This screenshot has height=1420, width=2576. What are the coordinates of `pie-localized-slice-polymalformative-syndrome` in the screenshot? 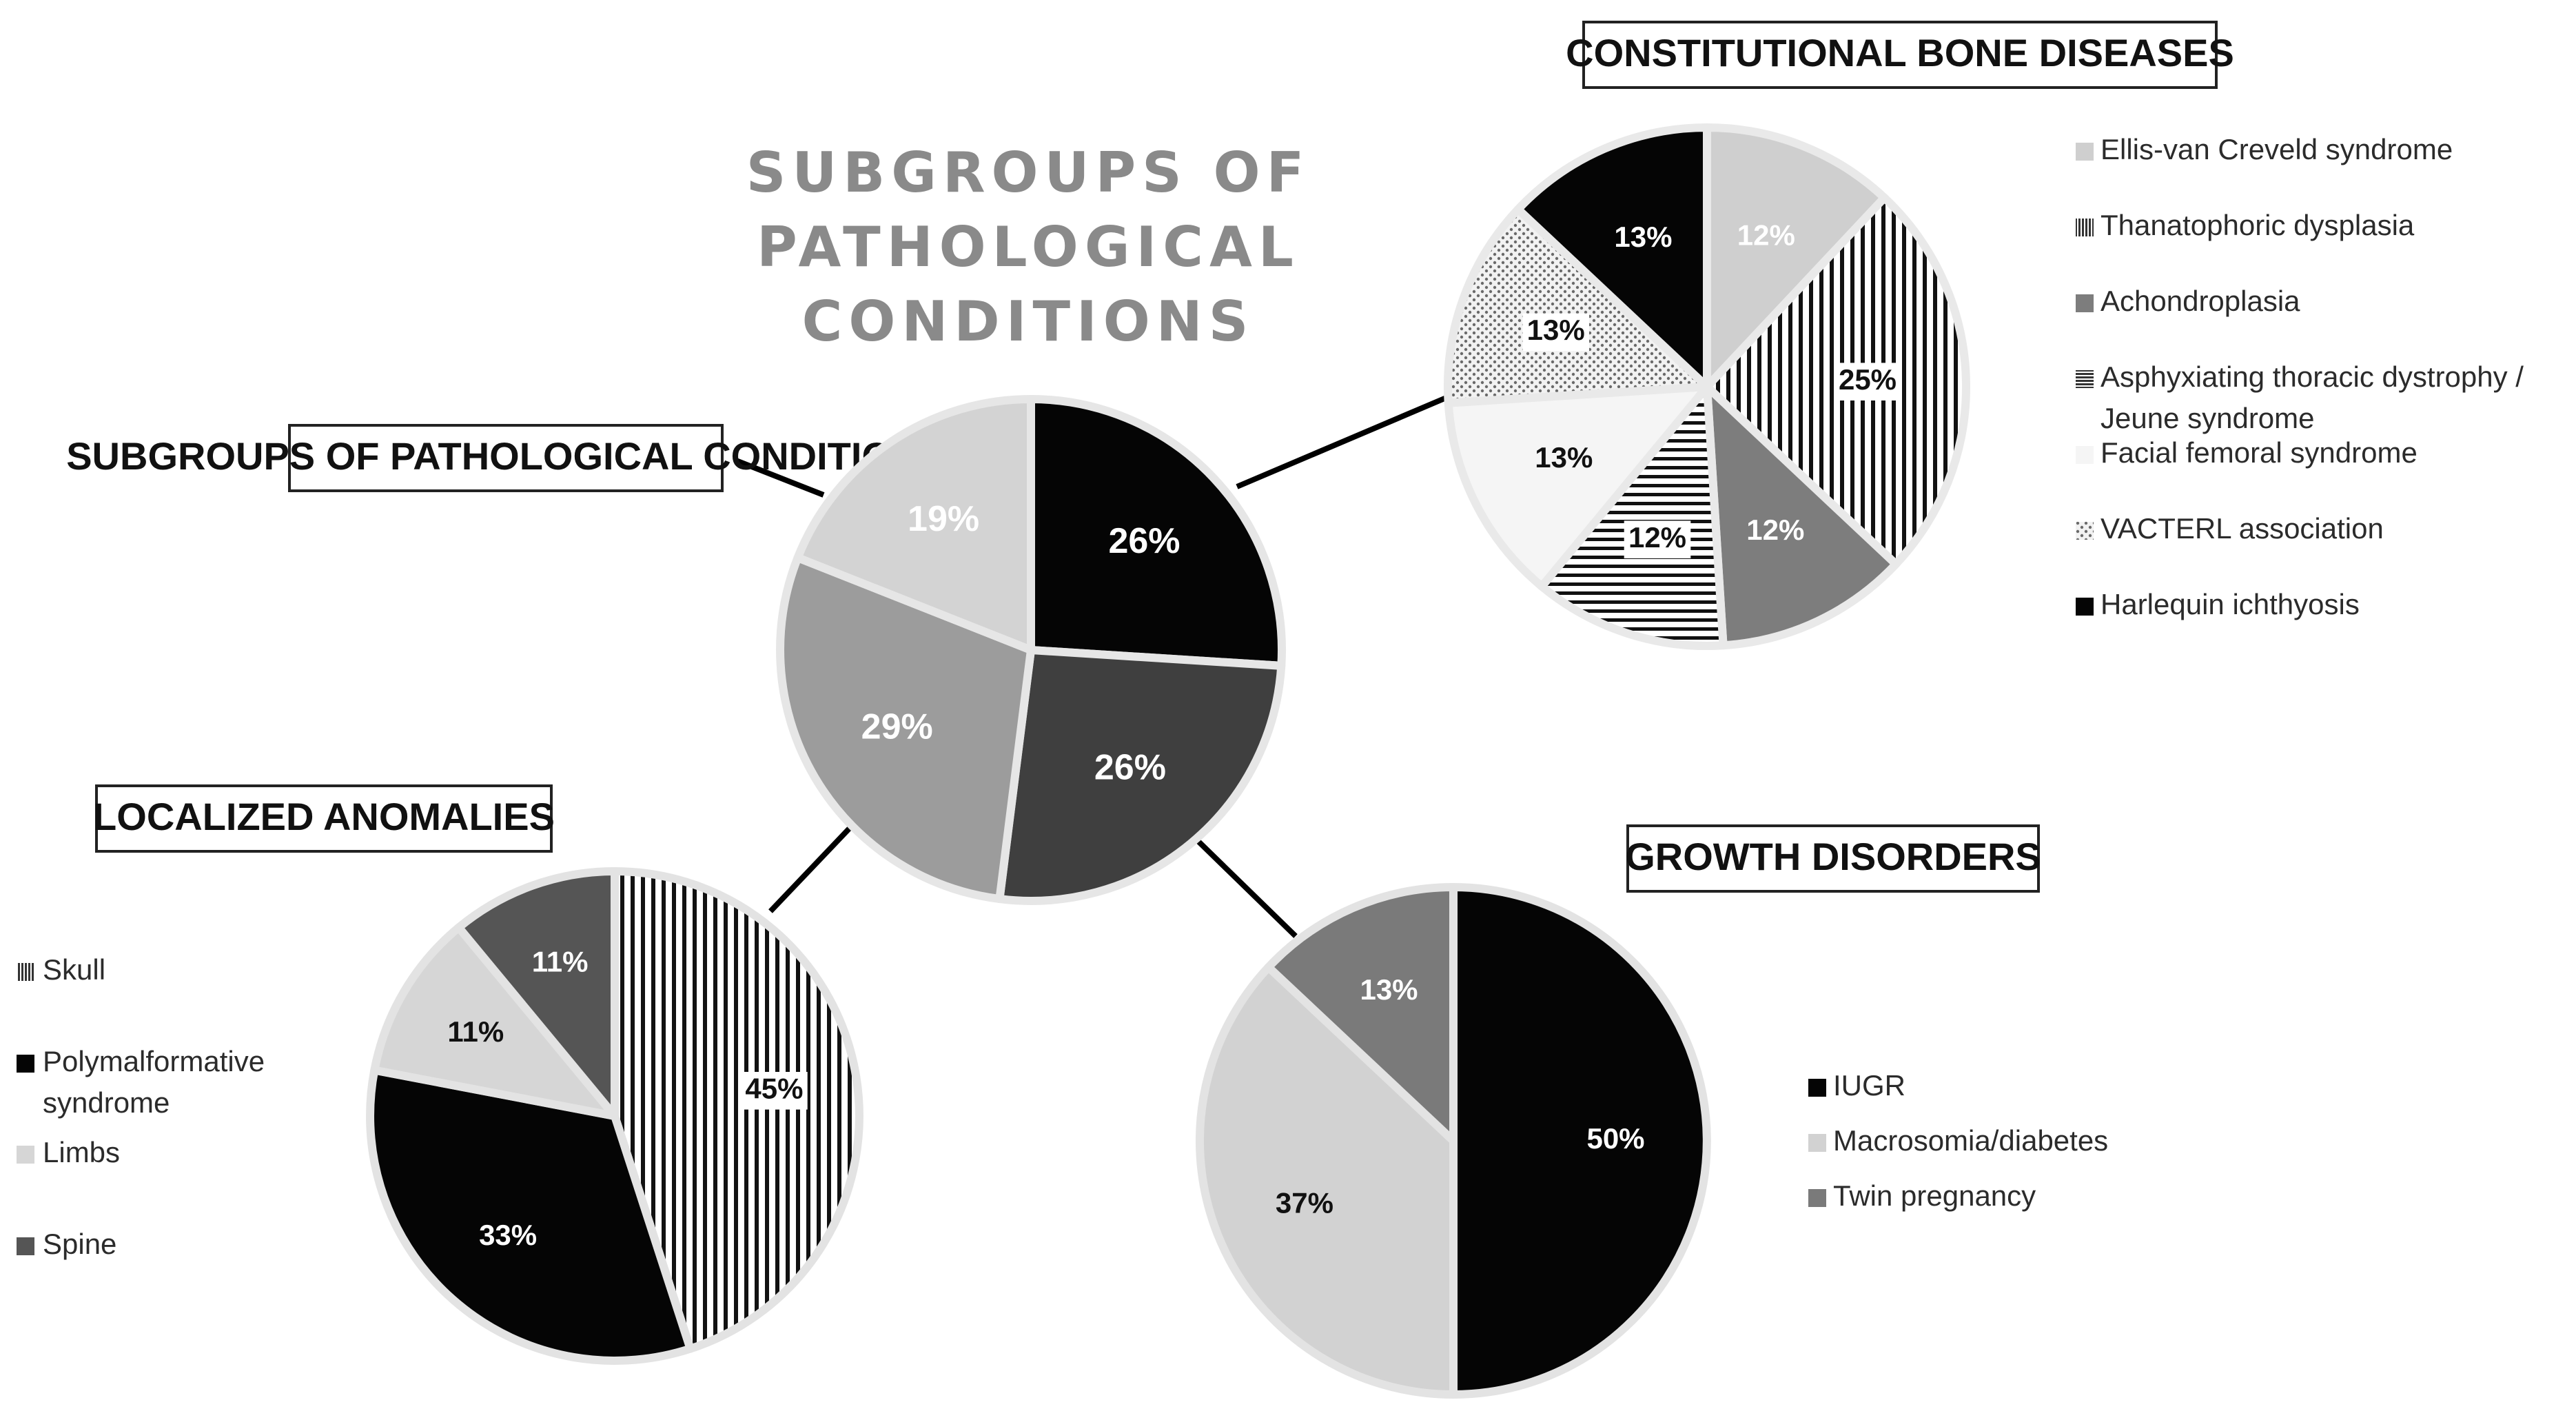 It's located at (530, 1216).